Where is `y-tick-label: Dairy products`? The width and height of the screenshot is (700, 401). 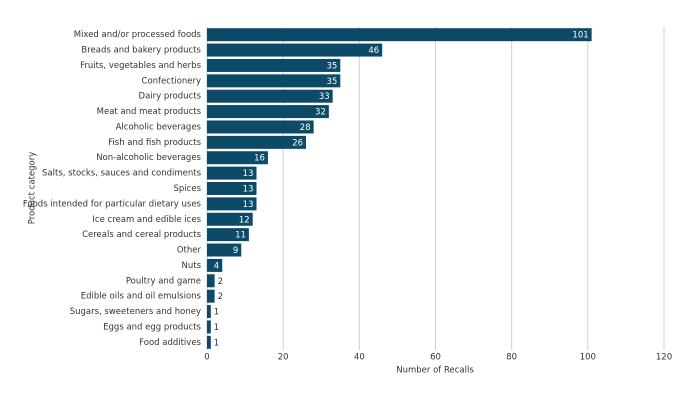
y-tick-label: Dairy products is located at coordinates (170, 97).